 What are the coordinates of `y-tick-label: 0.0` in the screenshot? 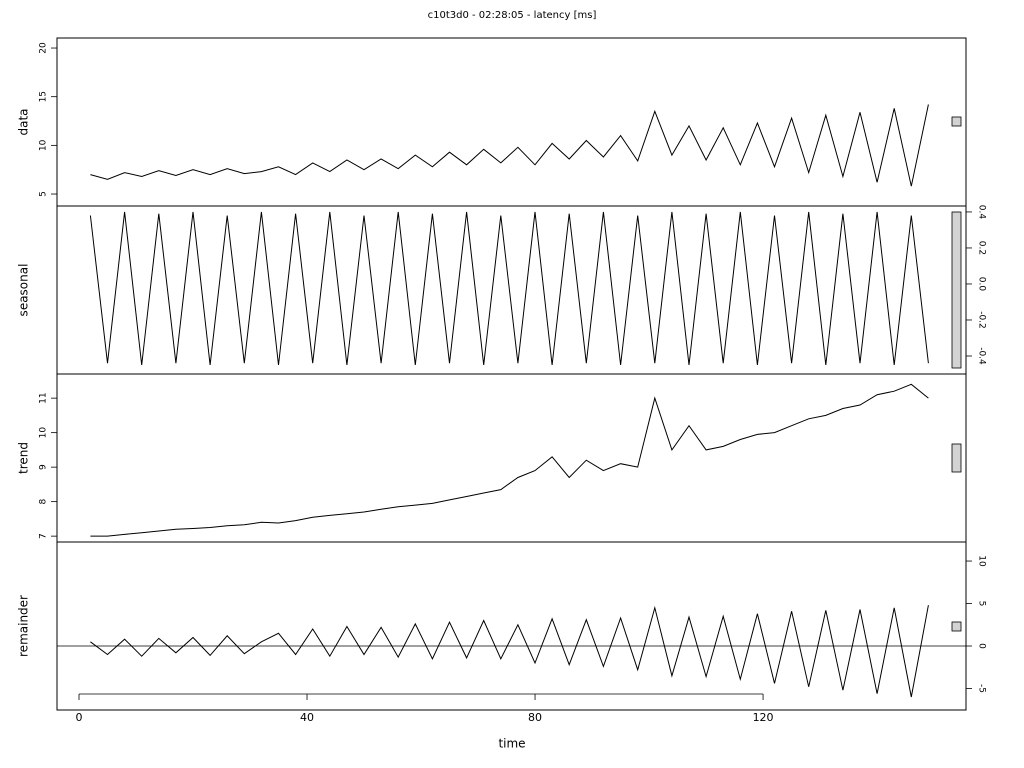 It's located at (982, 284).